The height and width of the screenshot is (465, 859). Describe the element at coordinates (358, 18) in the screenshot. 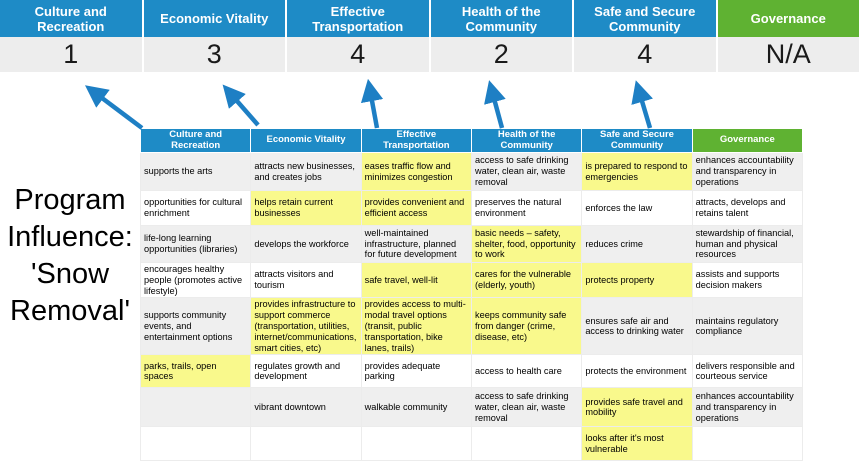

I see `priority-header: Effective Transportation` at that location.